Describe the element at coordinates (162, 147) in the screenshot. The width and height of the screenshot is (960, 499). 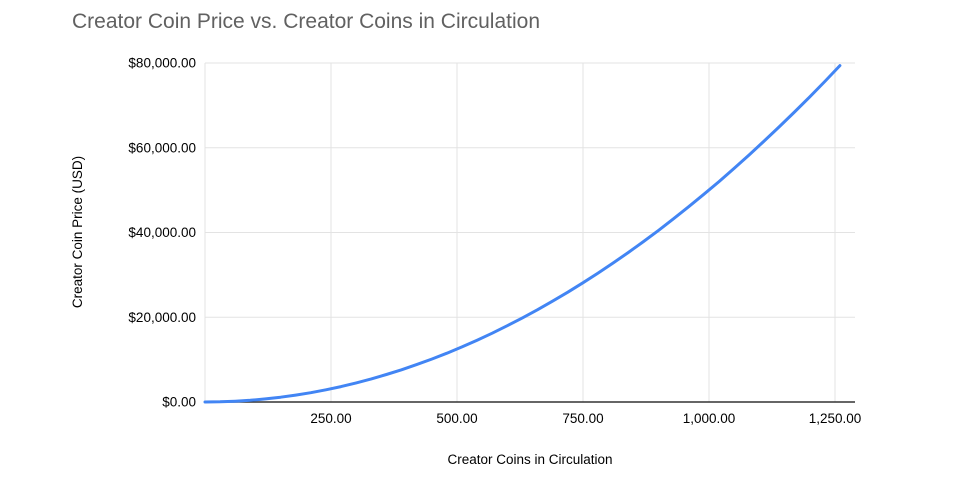
I see `y-tick-label: $60,000.00` at that location.